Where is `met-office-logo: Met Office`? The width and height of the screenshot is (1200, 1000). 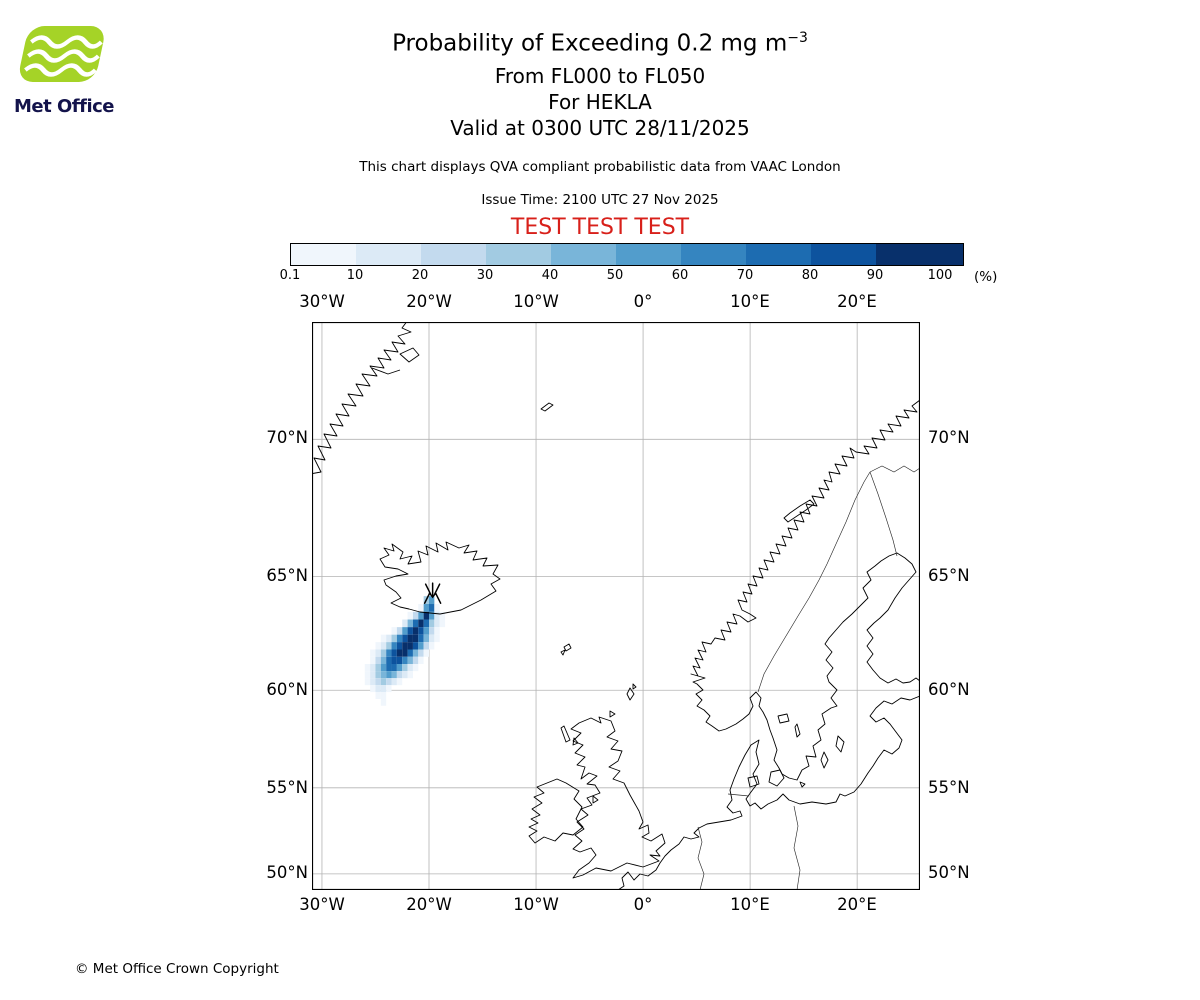
met-office-logo: Met Office is located at coordinates (69, 68).